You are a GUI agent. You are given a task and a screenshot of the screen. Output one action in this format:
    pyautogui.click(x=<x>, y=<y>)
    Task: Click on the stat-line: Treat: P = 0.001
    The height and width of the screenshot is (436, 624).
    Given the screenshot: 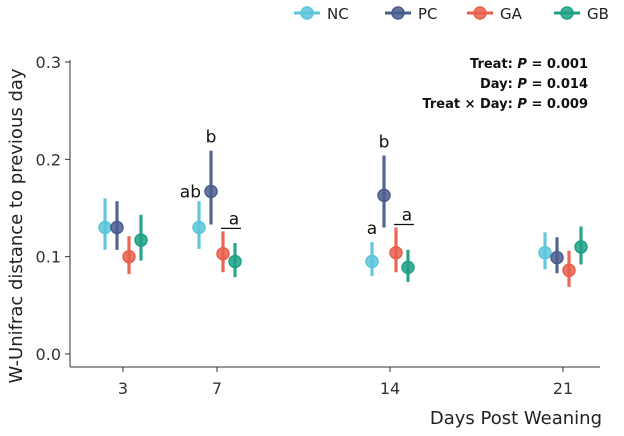 What is the action you would take?
    pyautogui.click(x=529, y=64)
    